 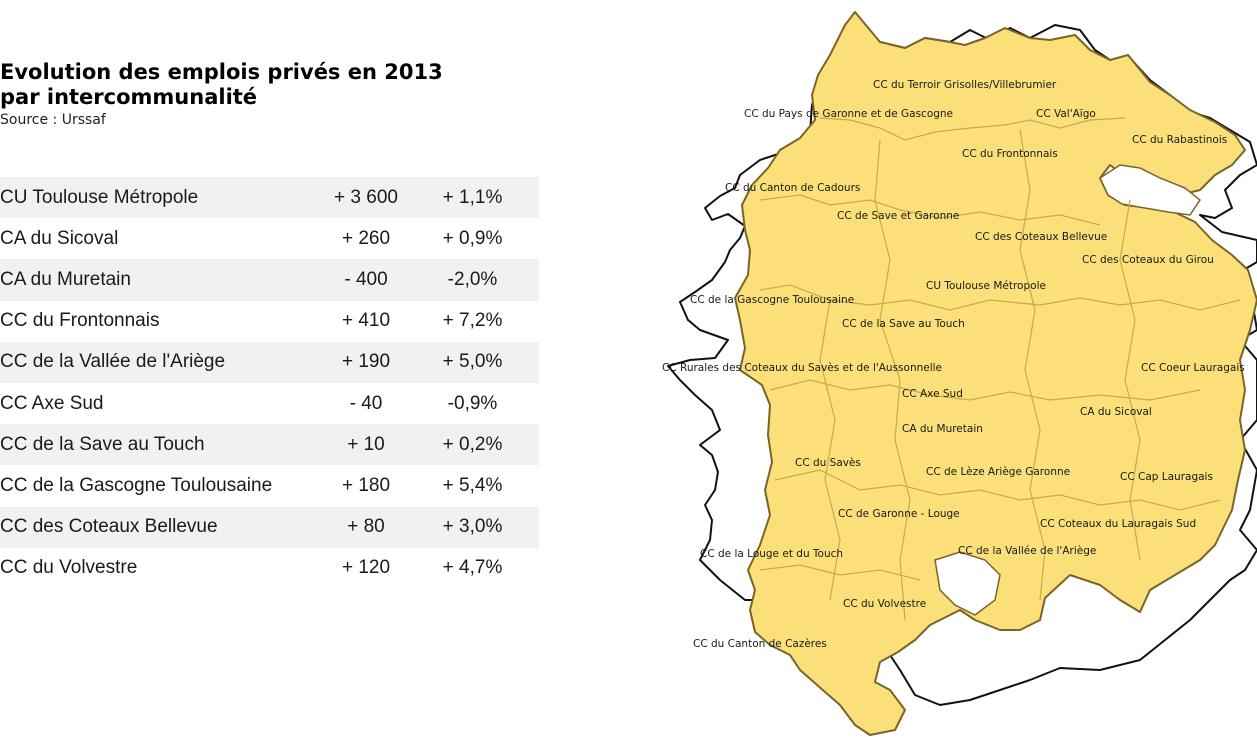 I want to click on map-label-sicoval: CA du Sicoval, so click(x=1116, y=412).